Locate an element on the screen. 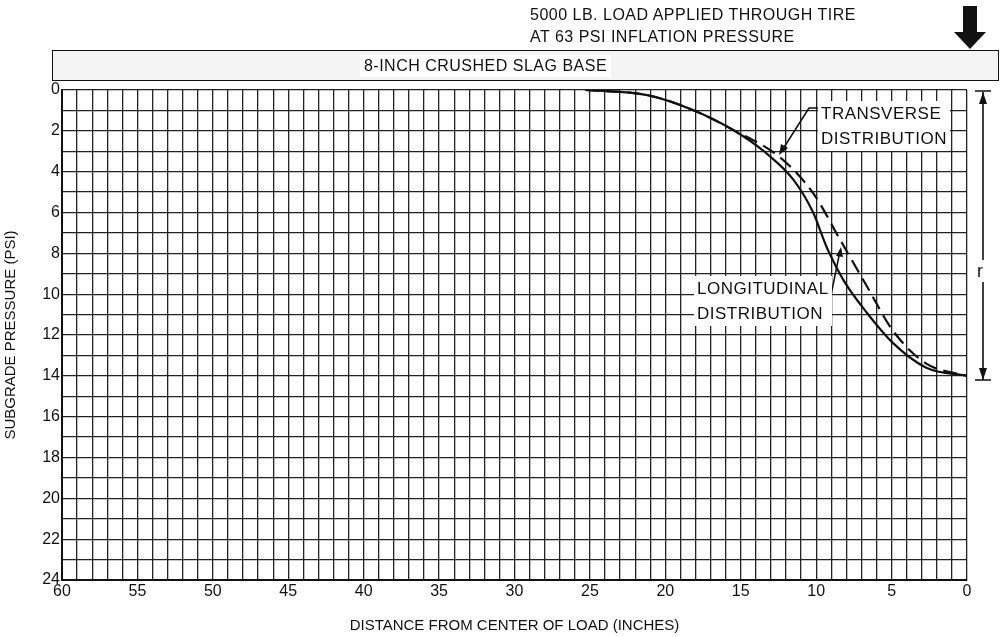  x-axis-title: DISTANCE FROM CENTER OF LOAD (INCHES) is located at coordinates (514, 625).